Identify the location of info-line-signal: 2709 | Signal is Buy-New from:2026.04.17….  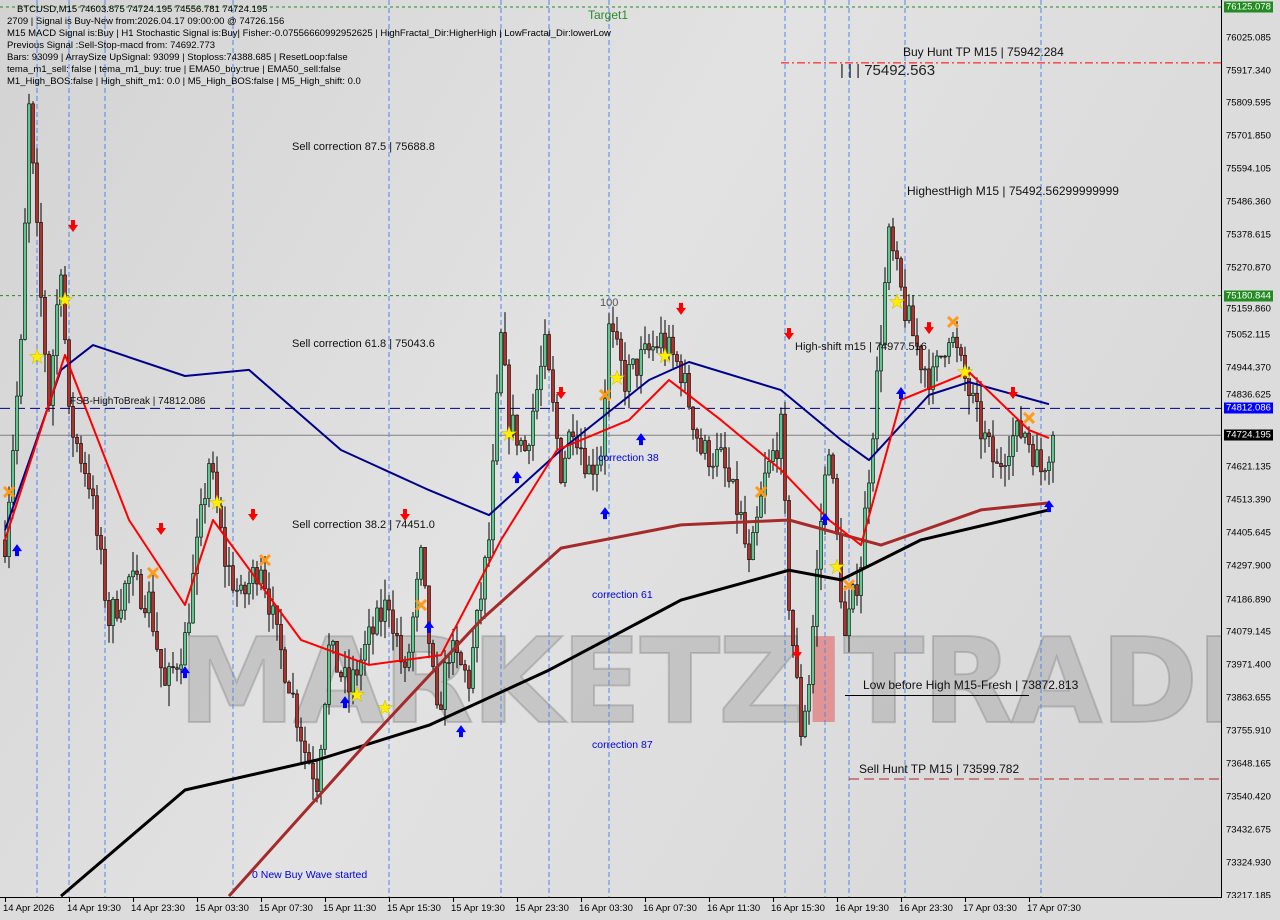
(146, 21).